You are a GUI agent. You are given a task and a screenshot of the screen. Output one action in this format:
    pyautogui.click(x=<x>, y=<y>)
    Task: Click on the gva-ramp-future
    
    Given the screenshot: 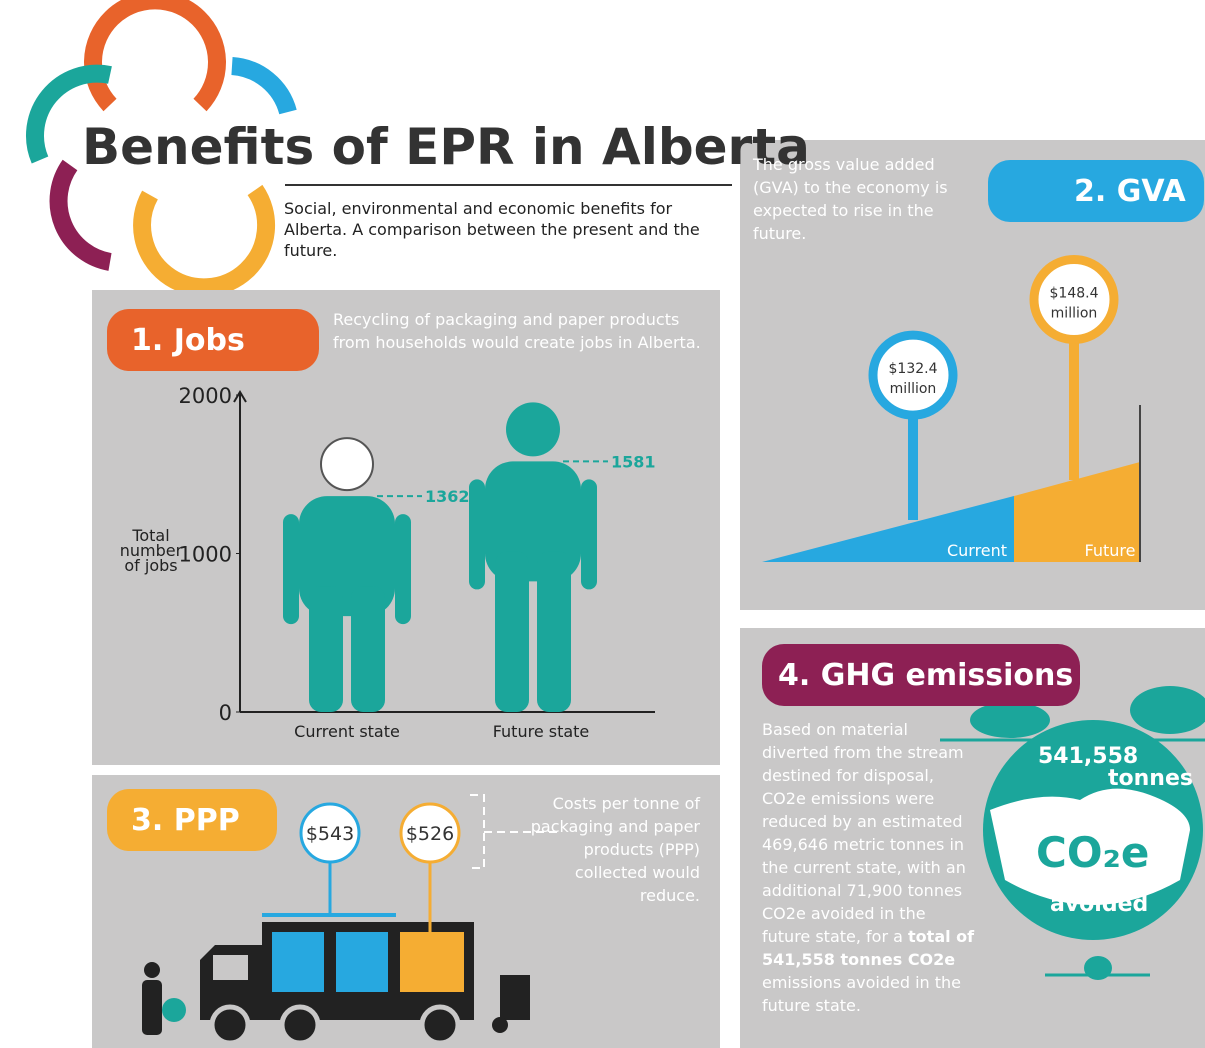 What is the action you would take?
    pyautogui.click(x=1077, y=512)
    